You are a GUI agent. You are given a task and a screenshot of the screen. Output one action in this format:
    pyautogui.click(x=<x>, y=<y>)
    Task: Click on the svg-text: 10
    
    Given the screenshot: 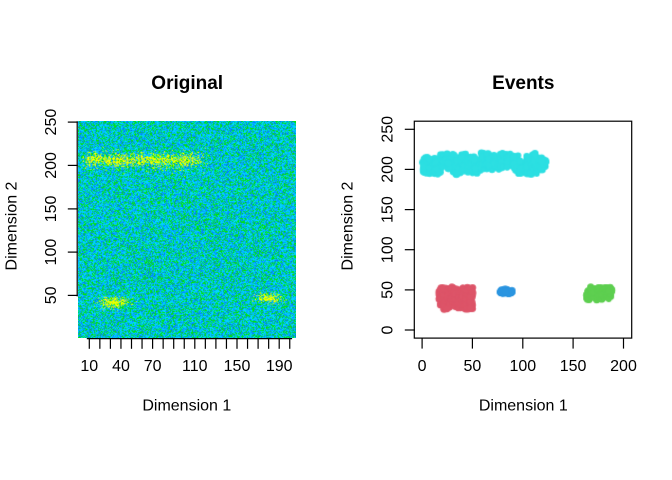 What is the action you would take?
    pyautogui.click(x=89, y=366)
    